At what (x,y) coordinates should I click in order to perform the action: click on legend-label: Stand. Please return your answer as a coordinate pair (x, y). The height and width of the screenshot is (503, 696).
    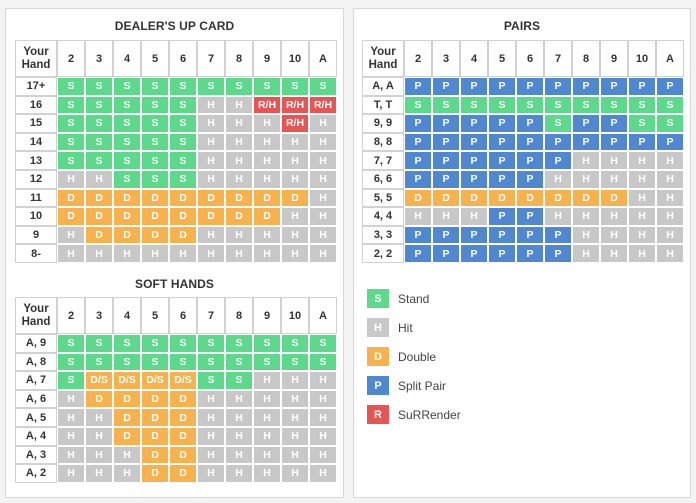
    Looking at the image, I should click on (414, 298).